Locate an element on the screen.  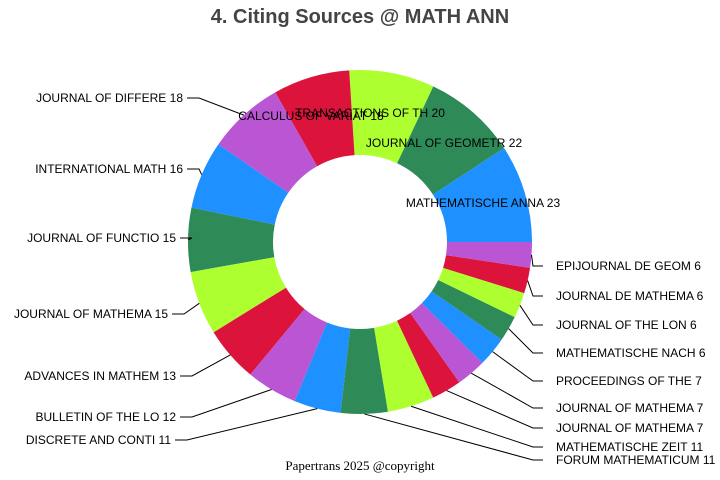
chart-title: 4. Citing Sources @ MATH ANN is located at coordinates (360, 17).